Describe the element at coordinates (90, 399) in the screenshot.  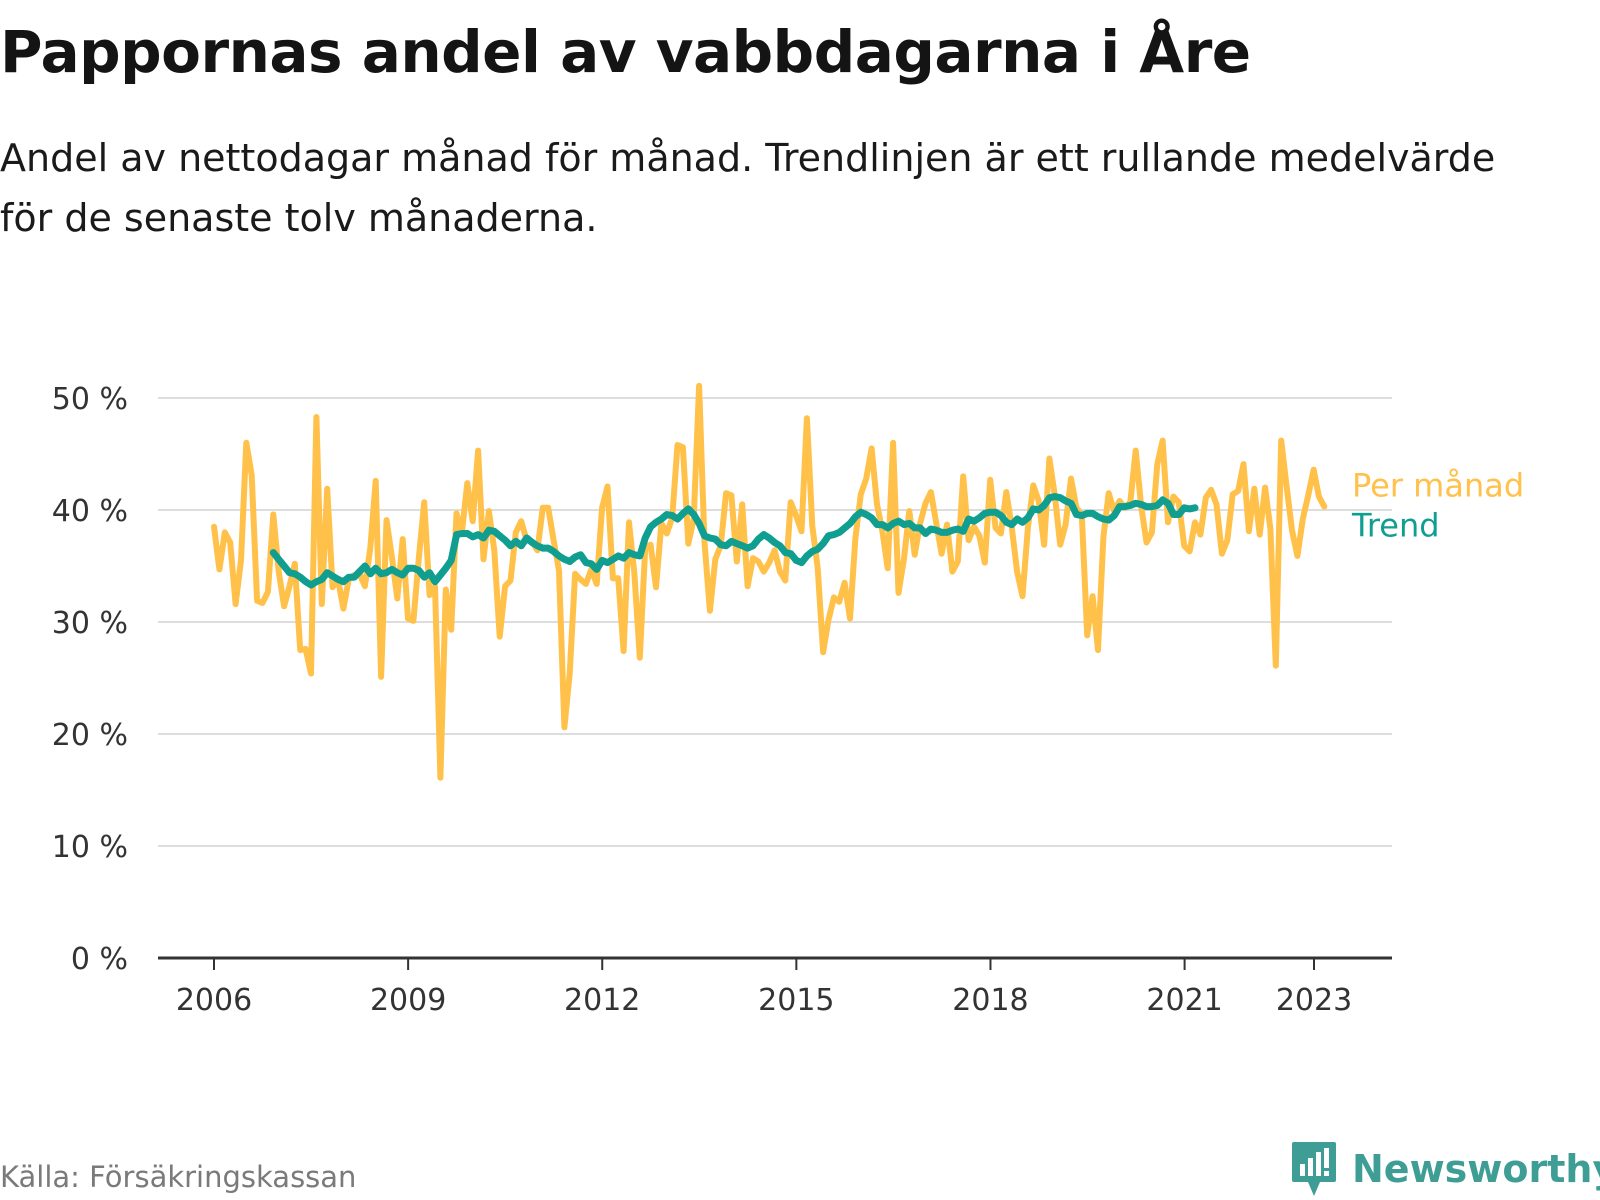
I see `y-tick-label: 50 %` at that location.